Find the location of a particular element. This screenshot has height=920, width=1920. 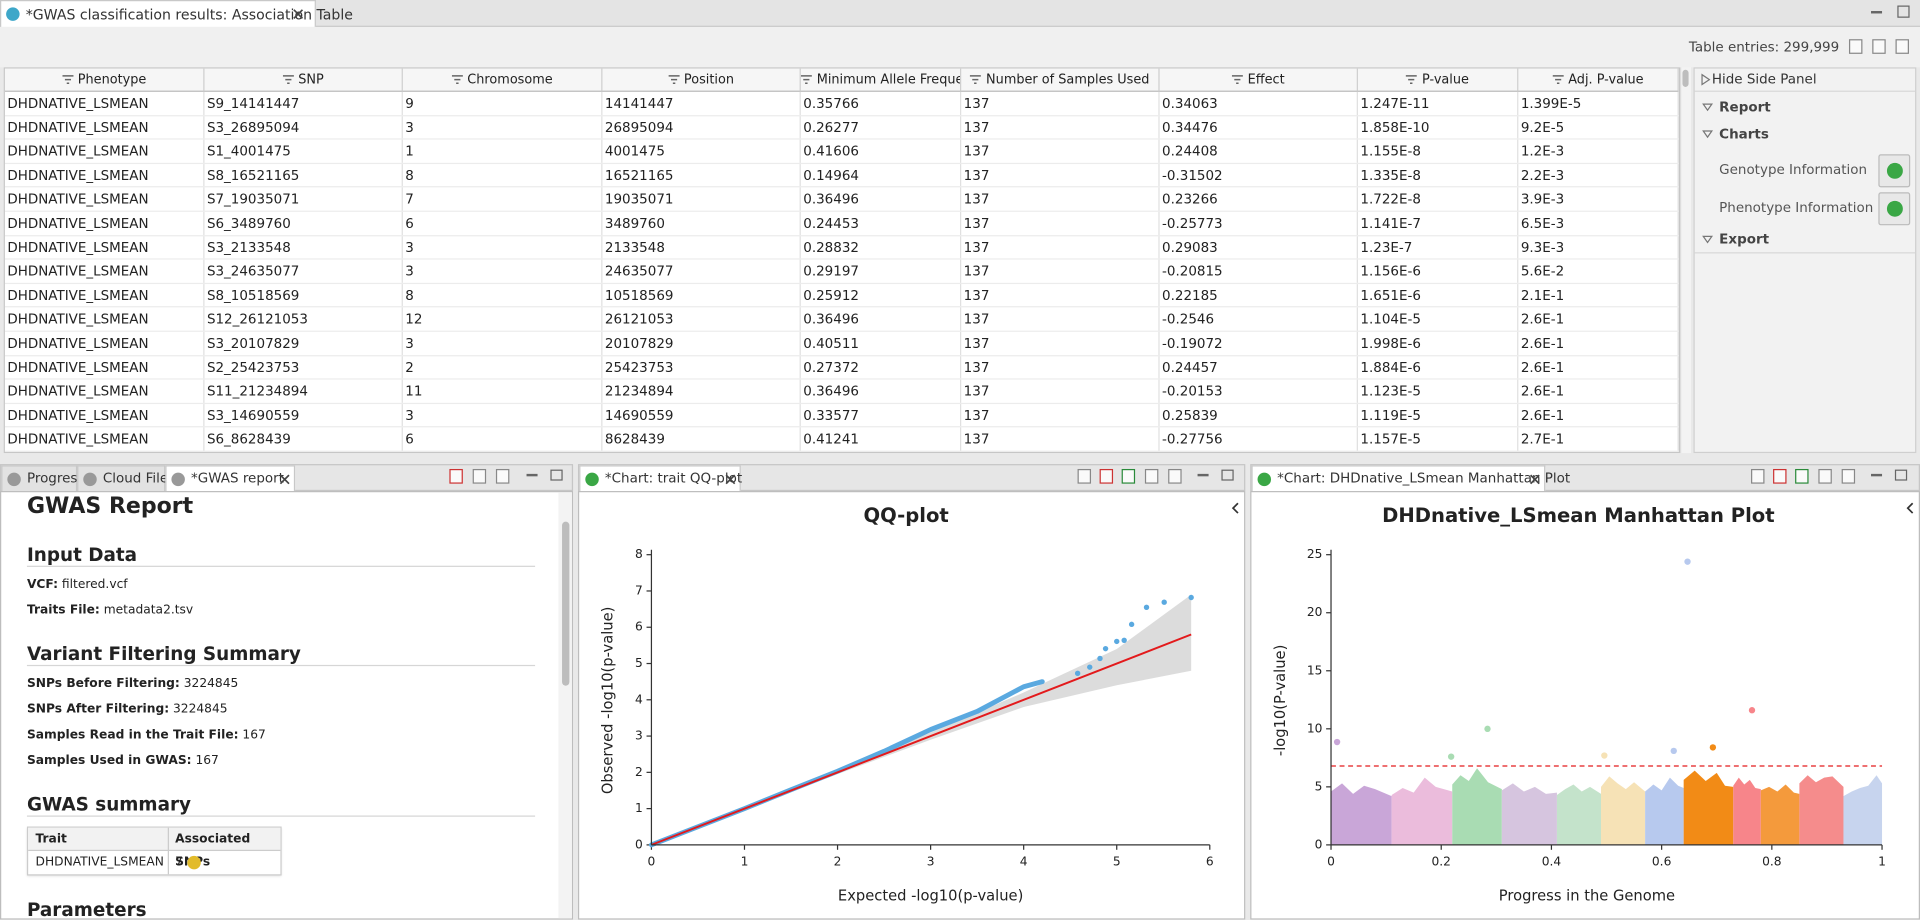

table-cell: 0.22185 is located at coordinates (1259, 295).